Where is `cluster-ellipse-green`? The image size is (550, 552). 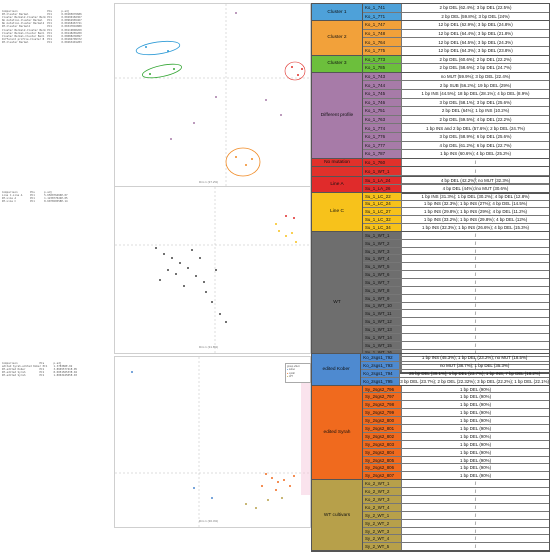
cluster-ellipse-green is located at coordinates (162, 71).